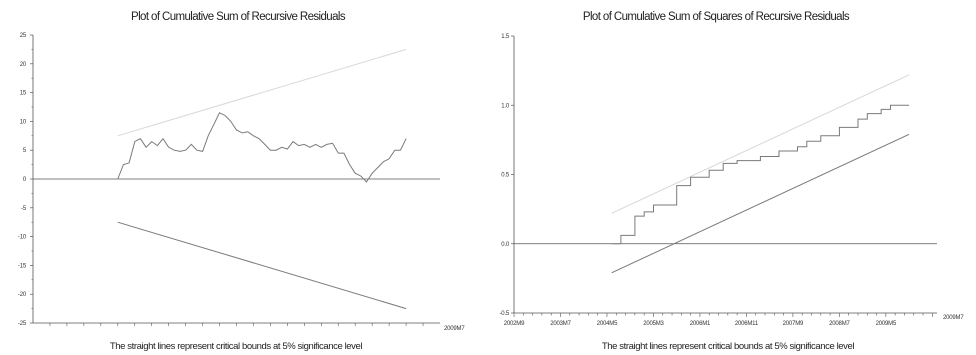 The width and height of the screenshot is (976, 355). Describe the element at coordinates (747, 324) in the screenshot. I see `cusumsq-x-tick-label: 2006M11` at that location.